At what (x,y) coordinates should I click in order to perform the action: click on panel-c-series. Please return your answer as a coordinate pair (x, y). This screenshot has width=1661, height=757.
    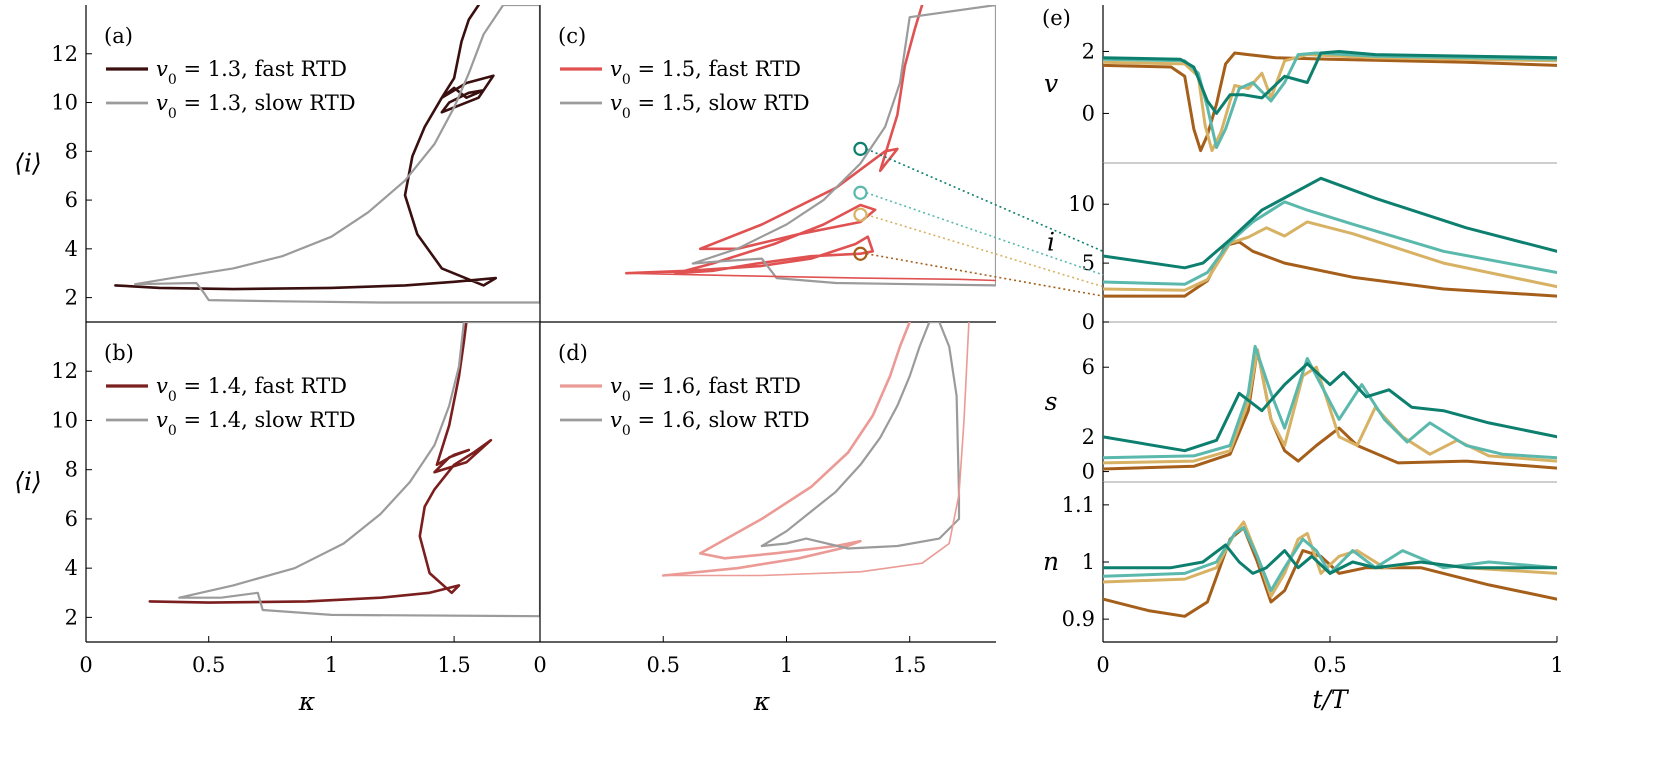
    Looking at the image, I should click on (810, 146).